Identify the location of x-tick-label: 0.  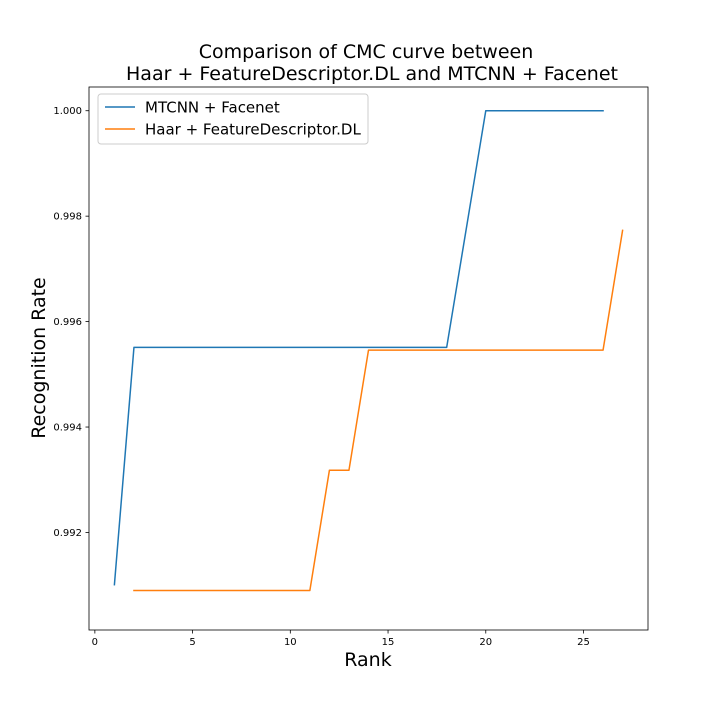
(95, 642).